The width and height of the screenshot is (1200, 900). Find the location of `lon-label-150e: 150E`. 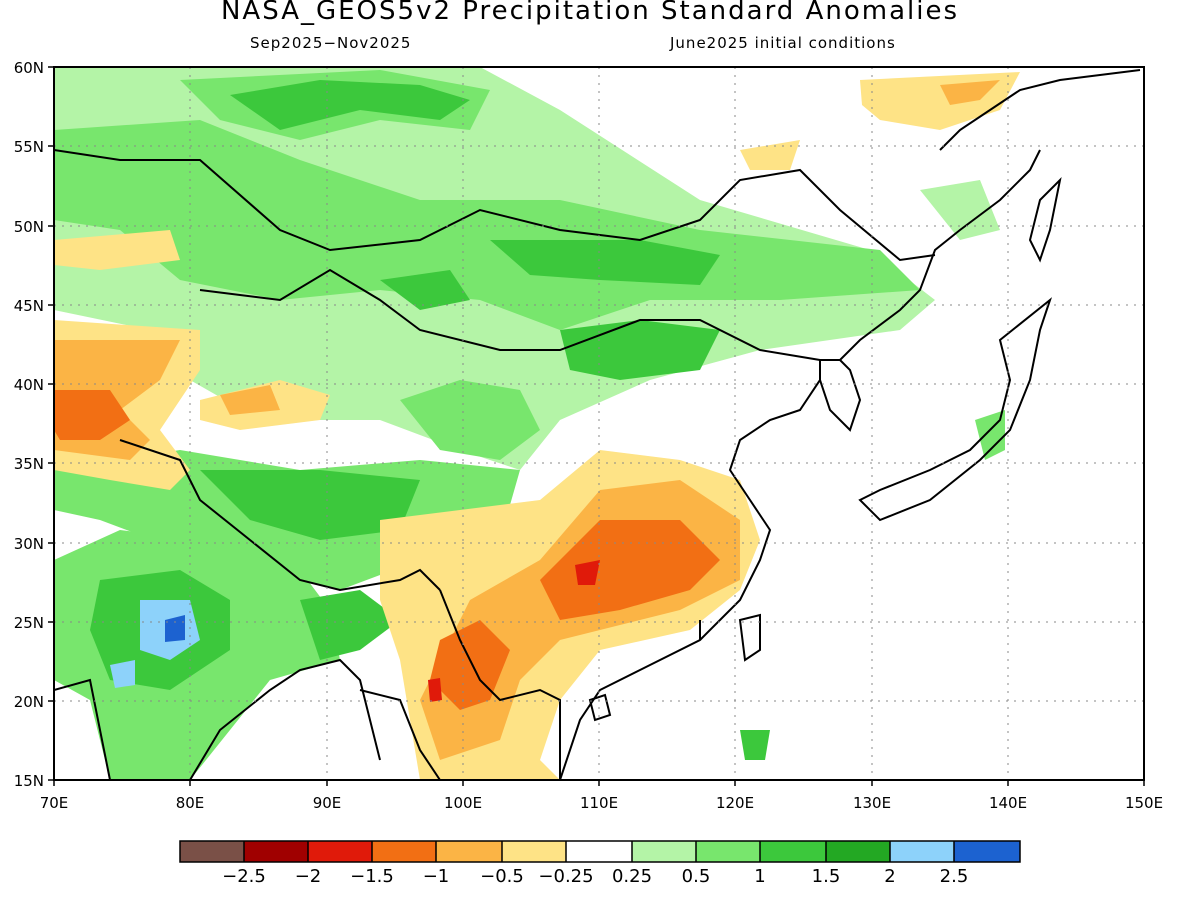

lon-label-150e: 150E is located at coordinates (1144, 803).